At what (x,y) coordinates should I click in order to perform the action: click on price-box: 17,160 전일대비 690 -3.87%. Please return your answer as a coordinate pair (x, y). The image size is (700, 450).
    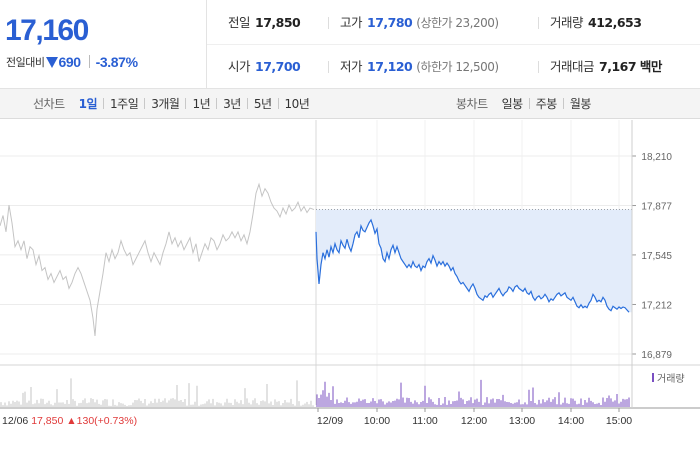
    Looking at the image, I should click on (103, 44).